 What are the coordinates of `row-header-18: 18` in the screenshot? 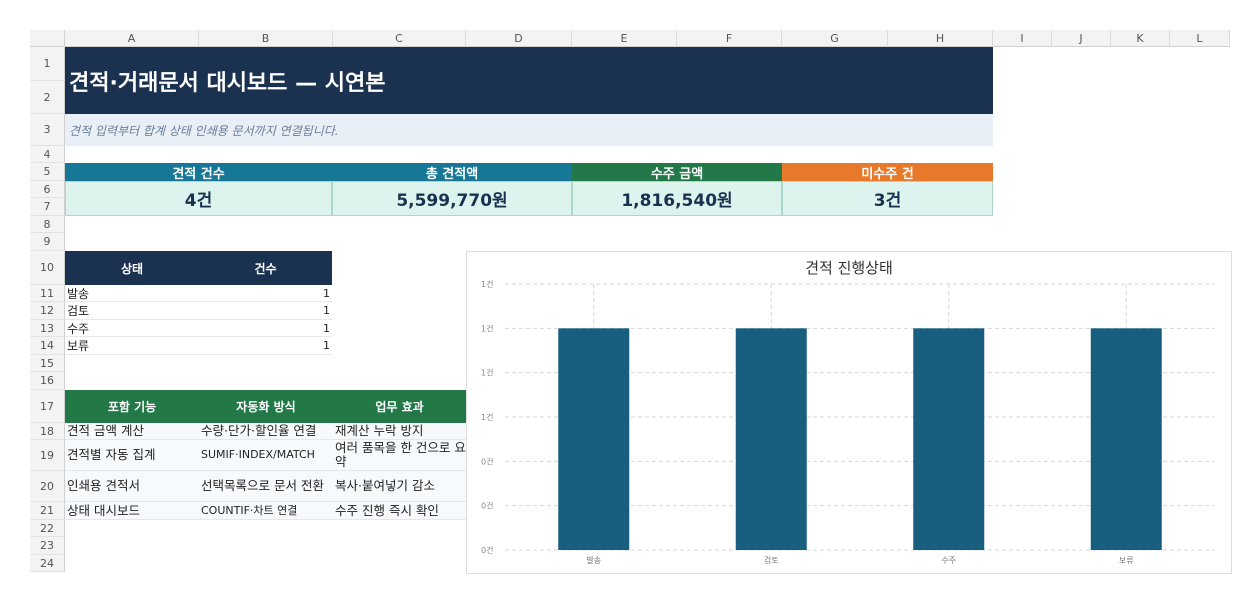 It's located at (47, 431).